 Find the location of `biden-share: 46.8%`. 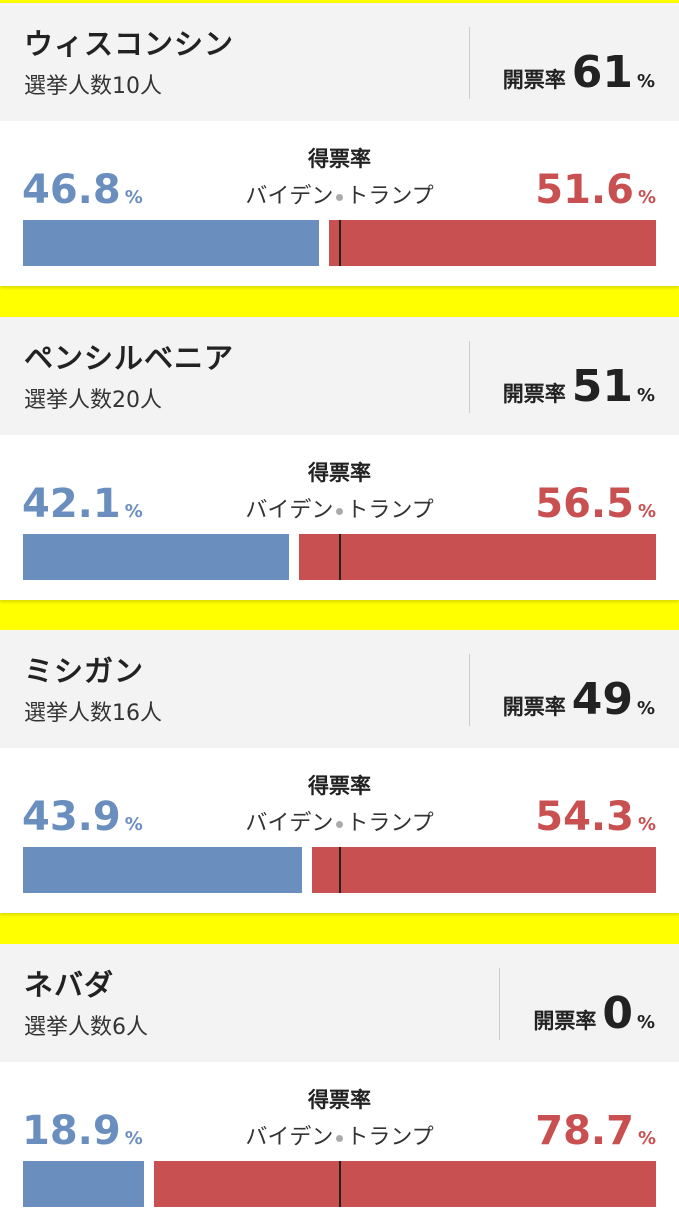

biden-share: 46.8% is located at coordinates (82, 190).